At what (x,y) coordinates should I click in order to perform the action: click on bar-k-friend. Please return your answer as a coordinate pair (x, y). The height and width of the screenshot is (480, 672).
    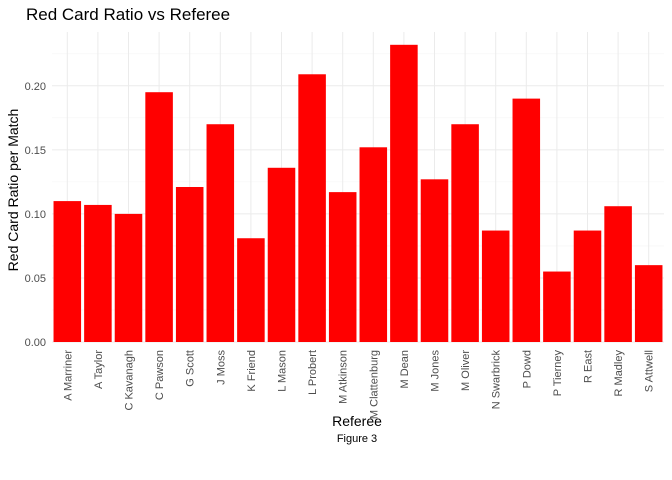
    Looking at the image, I should click on (251, 290).